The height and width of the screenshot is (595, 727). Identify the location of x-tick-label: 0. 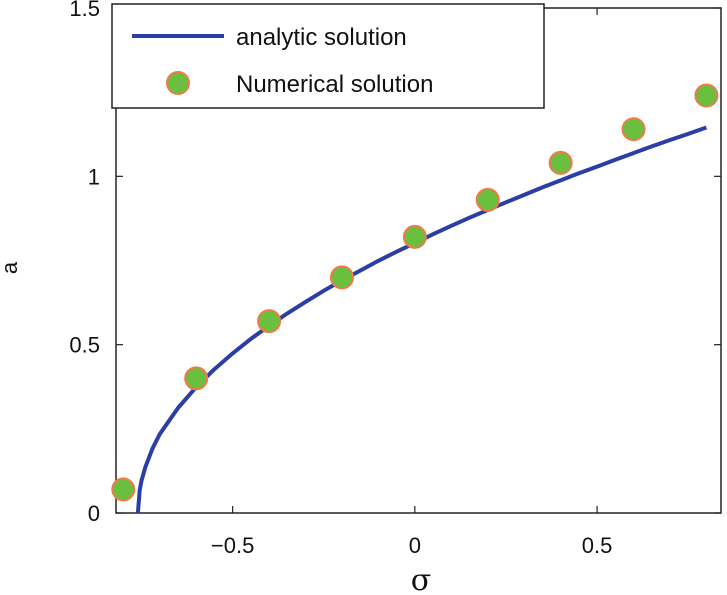
(415, 545).